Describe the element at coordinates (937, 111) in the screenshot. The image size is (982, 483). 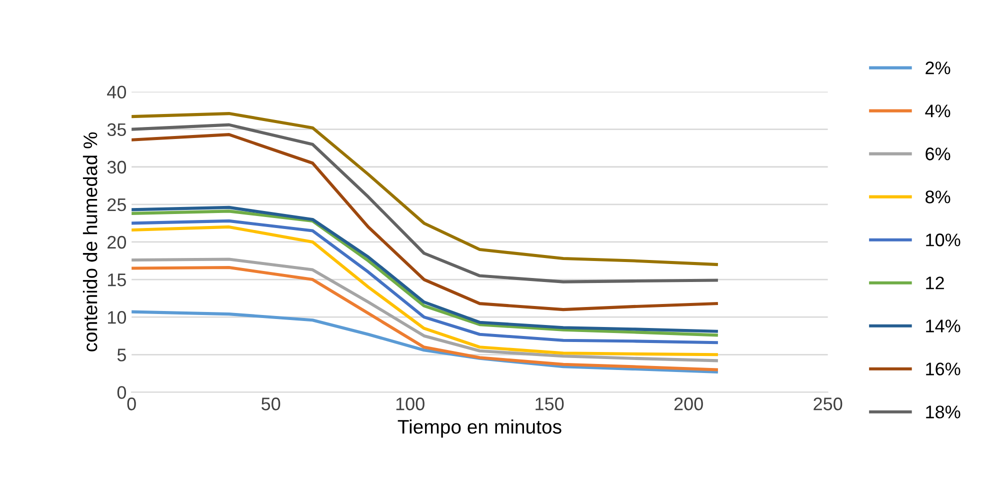
I see `legend-label: 4%` at that location.